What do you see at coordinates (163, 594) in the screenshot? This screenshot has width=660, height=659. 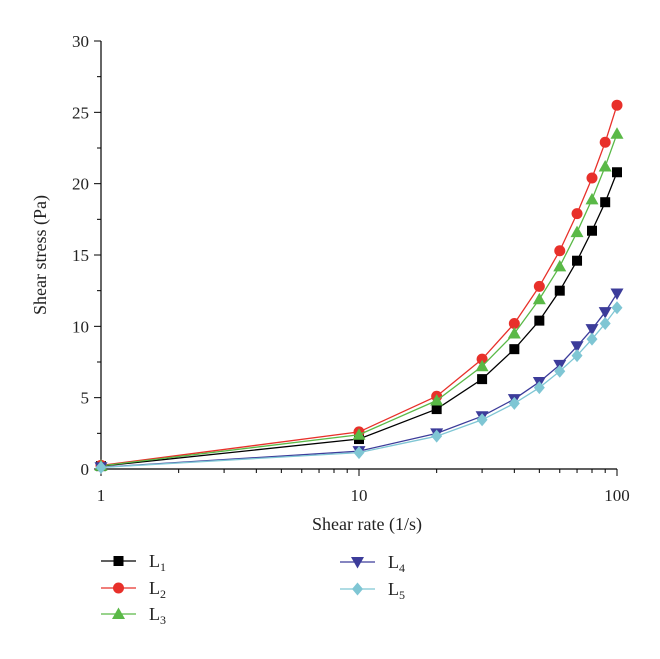 I see `legend-label-subscript: 2` at bounding box center [163, 594].